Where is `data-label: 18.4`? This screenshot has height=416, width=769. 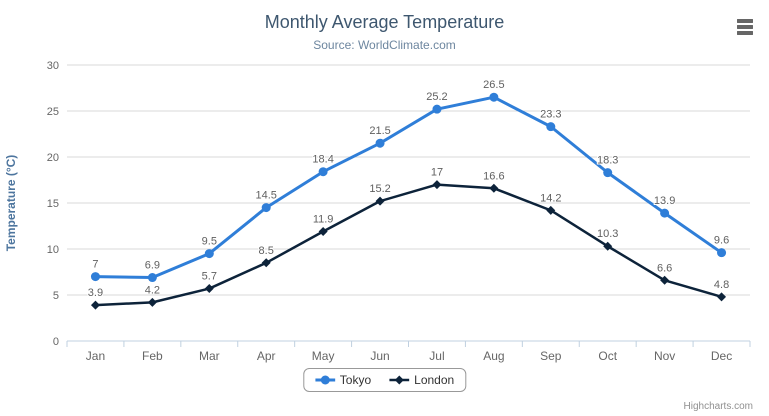 data-label: 18.4 is located at coordinates (322, 160).